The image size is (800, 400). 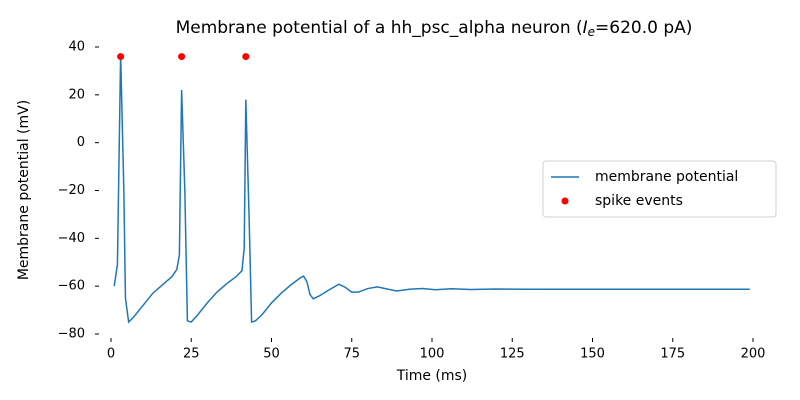 What do you see at coordinates (71, 334) in the screenshot?
I see `y-tick-label: −80` at bounding box center [71, 334].